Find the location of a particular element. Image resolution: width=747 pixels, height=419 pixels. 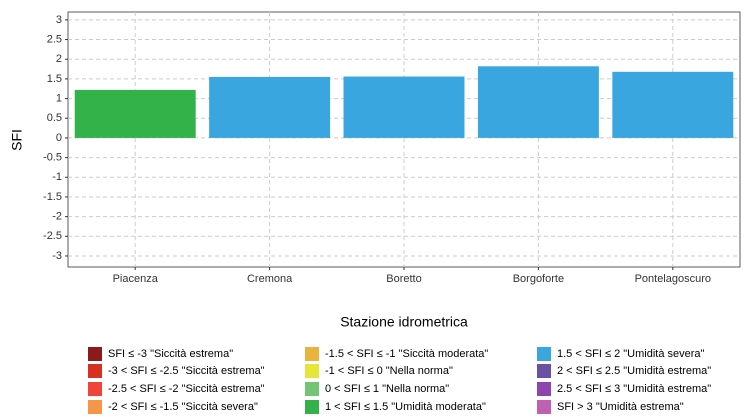

x-axis-title: Stazione idrometrica is located at coordinates (404, 322).